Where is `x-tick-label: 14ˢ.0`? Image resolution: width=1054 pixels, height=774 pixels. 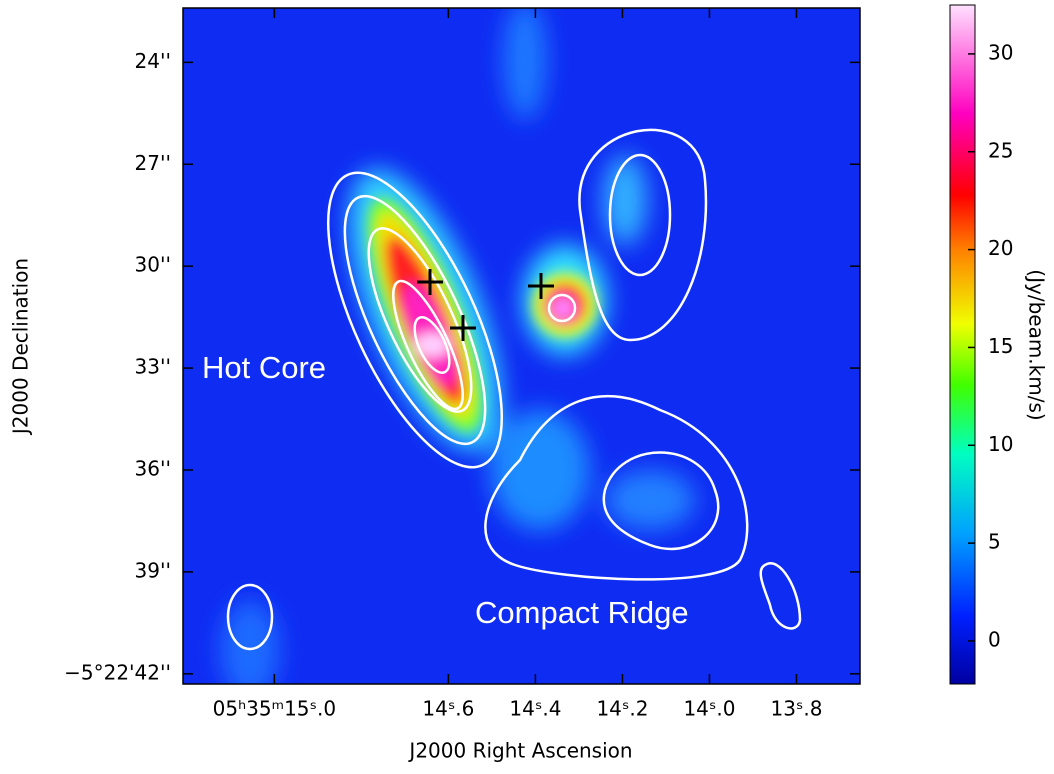 x-tick-label: 14ˢ.0 is located at coordinates (709, 709).